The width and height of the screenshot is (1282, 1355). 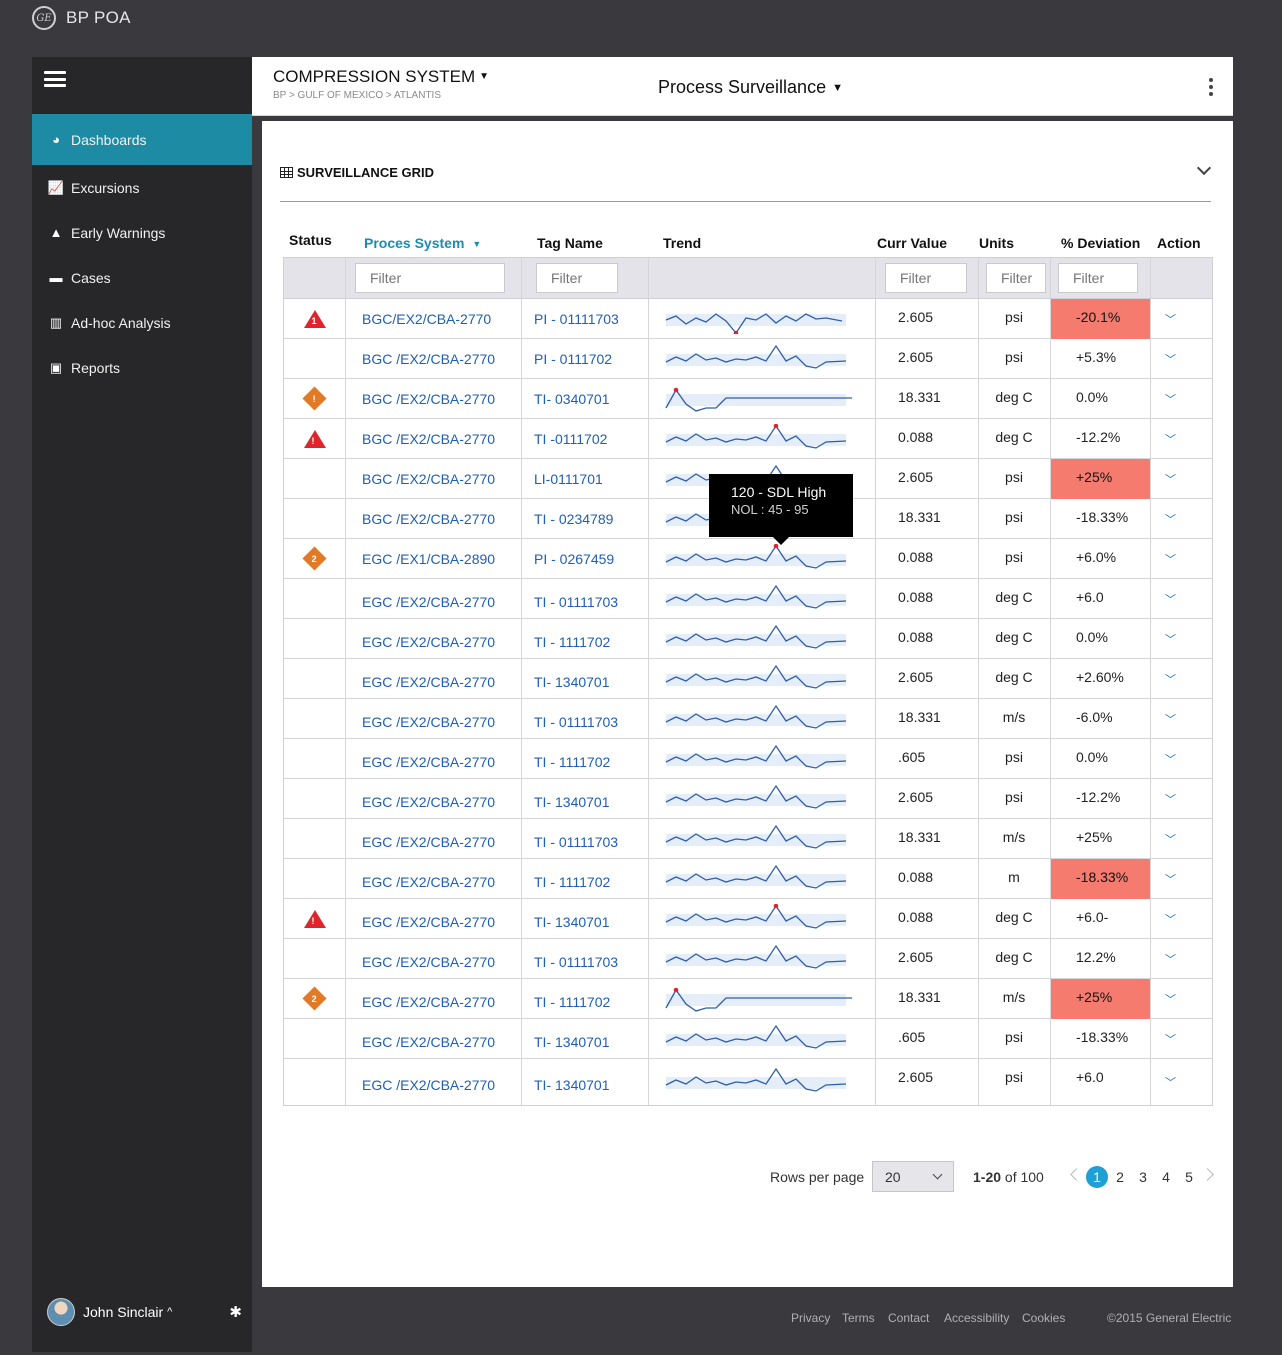 I want to click on process-system-link: EGC /EX1/CBA-2890, so click(x=429, y=558).